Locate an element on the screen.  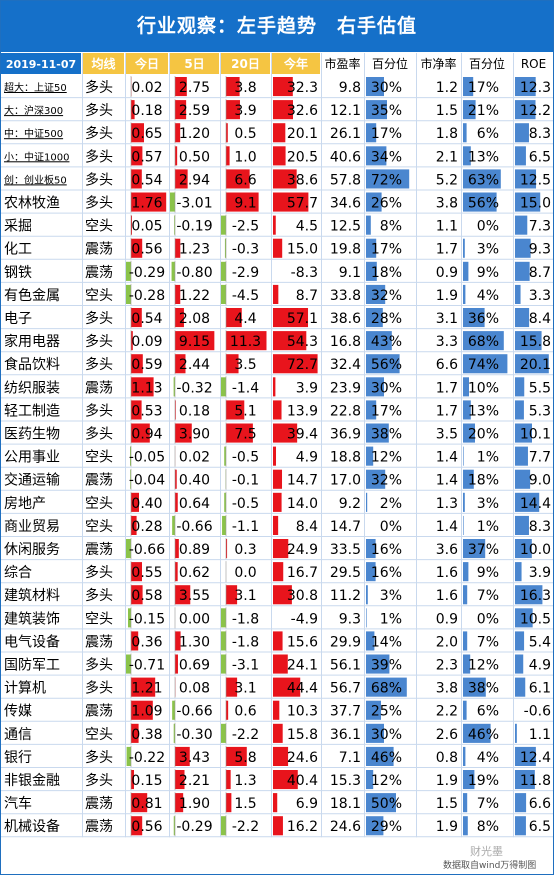
cell-pe: 19.8 is located at coordinates (345, 250).